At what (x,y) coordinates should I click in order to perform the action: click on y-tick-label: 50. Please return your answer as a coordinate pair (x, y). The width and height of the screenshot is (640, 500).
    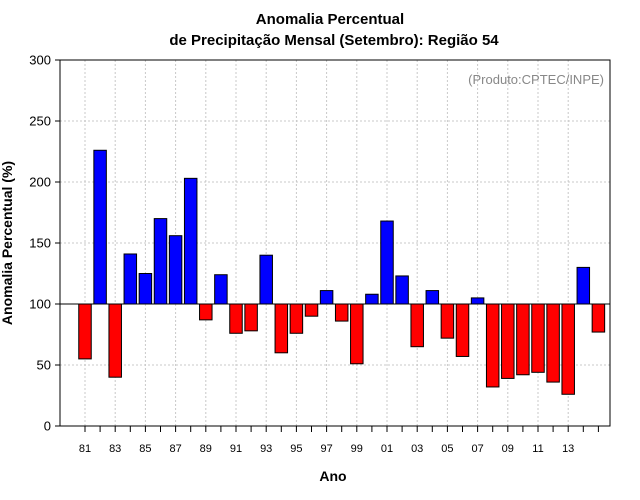
    Looking at the image, I should click on (44, 365).